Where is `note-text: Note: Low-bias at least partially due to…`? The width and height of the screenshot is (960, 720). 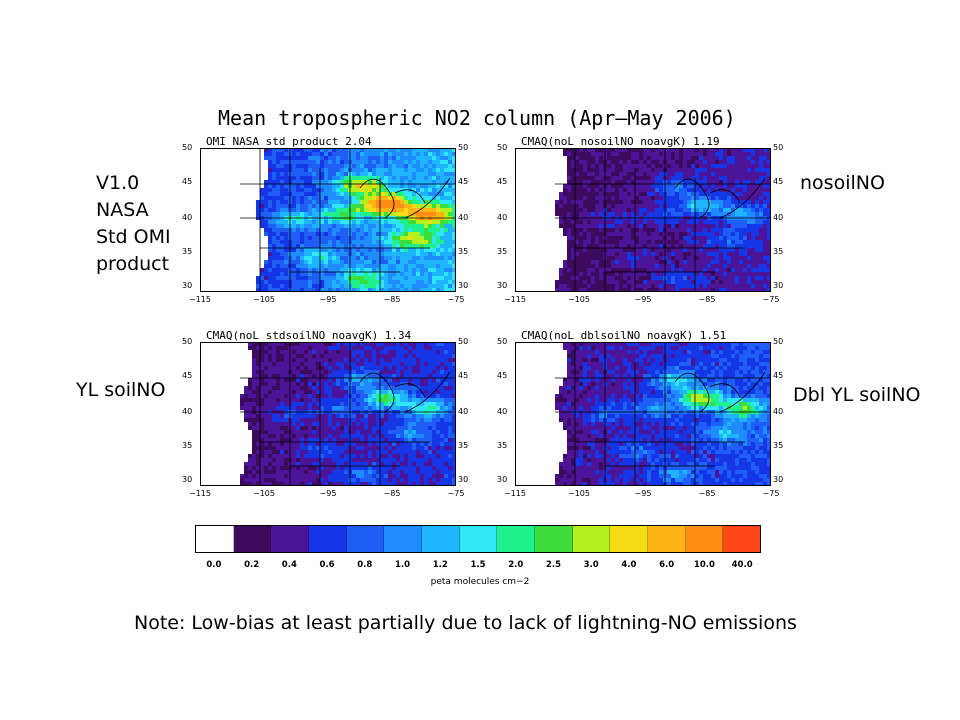 note-text: Note: Low-bias at least partially due to… is located at coordinates (465, 623).